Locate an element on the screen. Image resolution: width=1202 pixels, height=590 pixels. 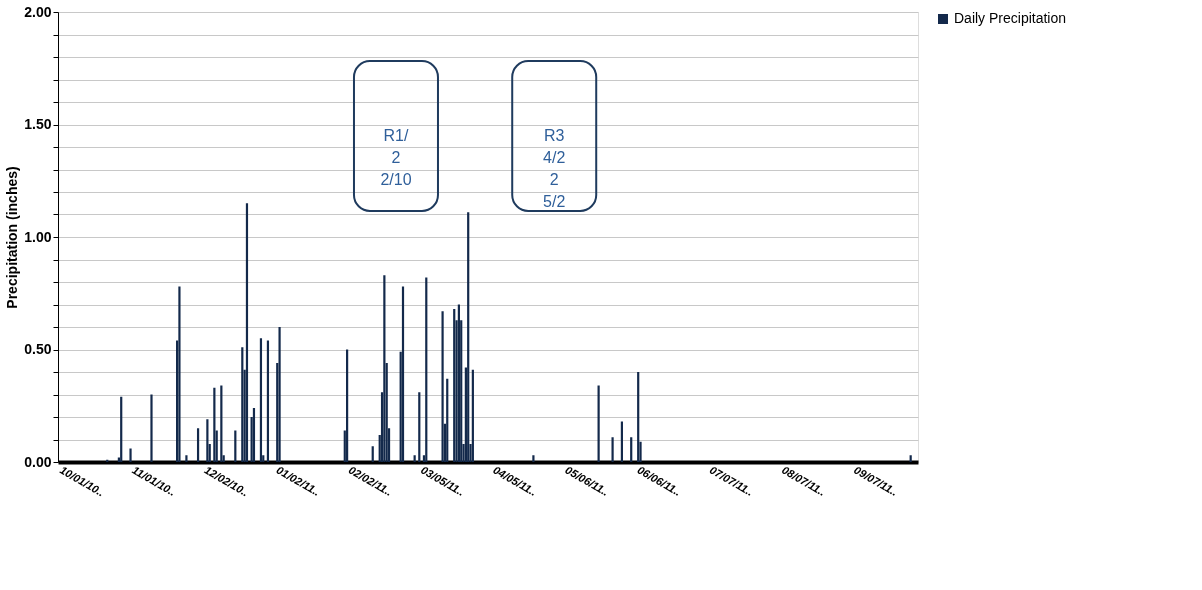
legend-label: Daily Precipitation is located at coordinates (1010, 18).